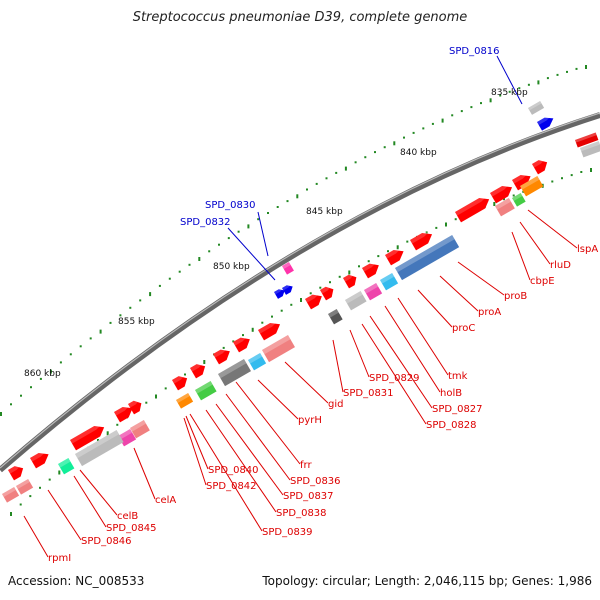 This screenshot has width=600, height=600. I want to click on gene-label: proB, so click(515, 296).